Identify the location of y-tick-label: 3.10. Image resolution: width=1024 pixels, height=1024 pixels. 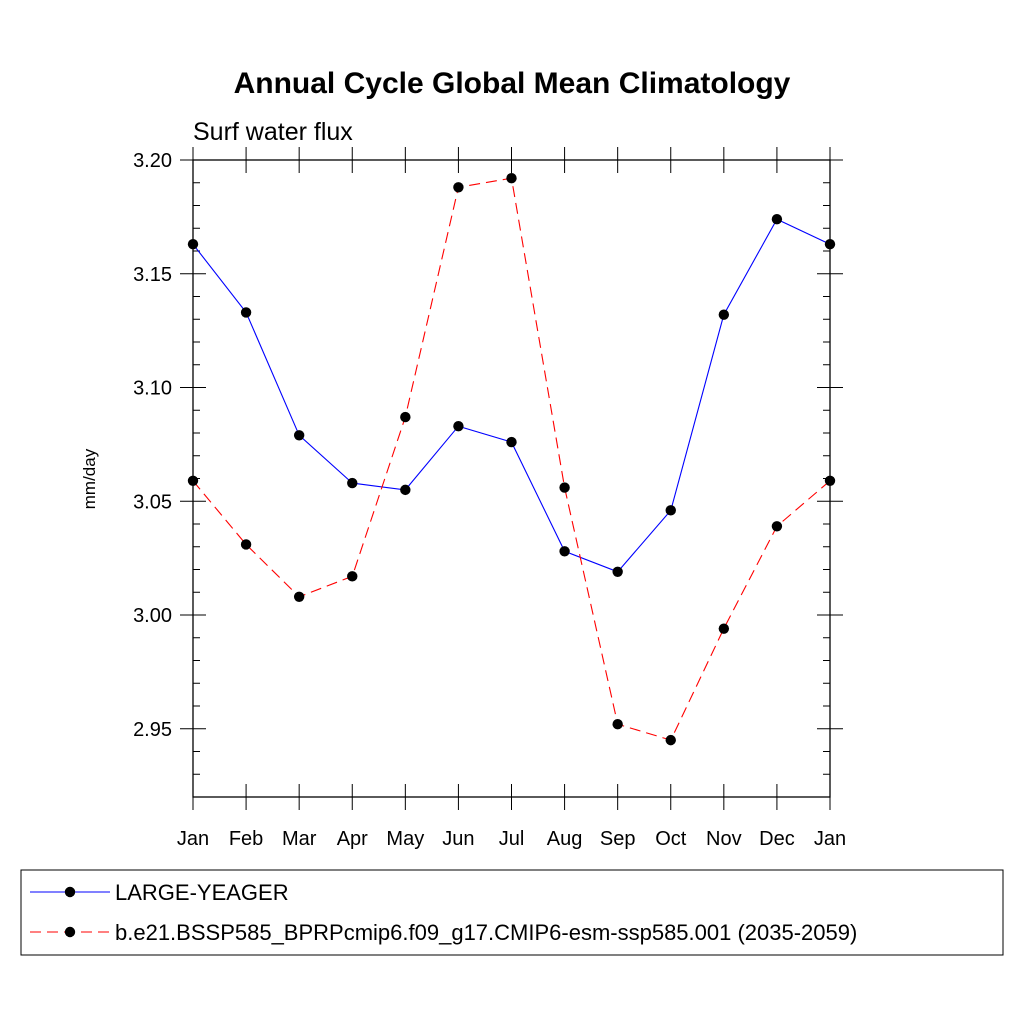
(152, 389).